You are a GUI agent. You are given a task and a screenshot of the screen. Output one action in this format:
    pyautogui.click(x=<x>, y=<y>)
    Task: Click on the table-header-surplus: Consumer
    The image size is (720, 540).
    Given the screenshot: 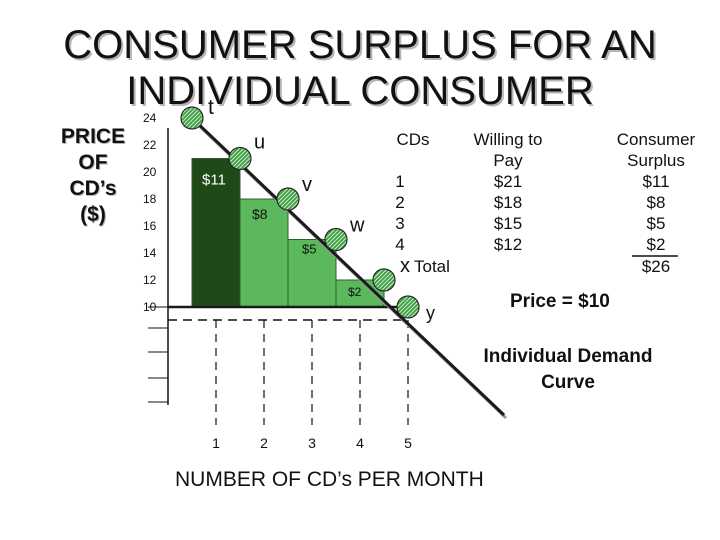 What is the action you would take?
    pyautogui.click(x=656, y=139)
    